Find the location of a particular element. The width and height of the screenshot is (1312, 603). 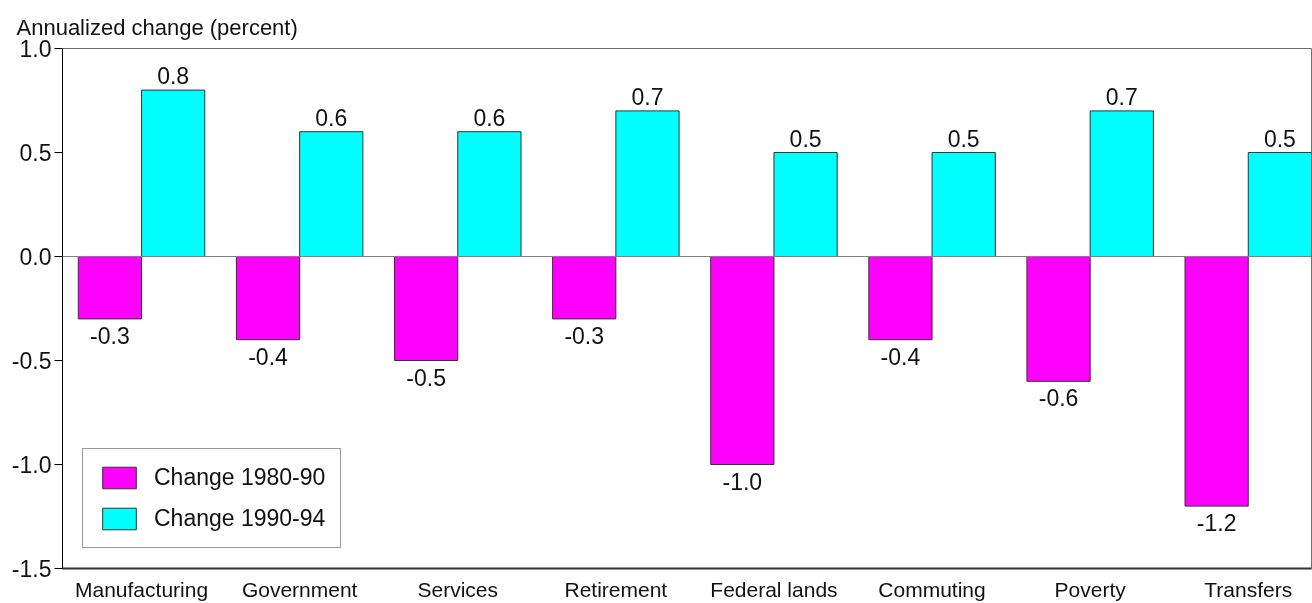

y-tick-label: -1.5 is located at coordinates (31, 569).